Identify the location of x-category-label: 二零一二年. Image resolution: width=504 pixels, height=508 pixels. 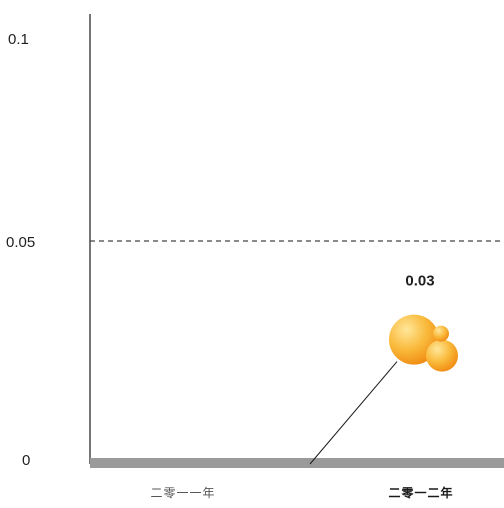
(420, 492).